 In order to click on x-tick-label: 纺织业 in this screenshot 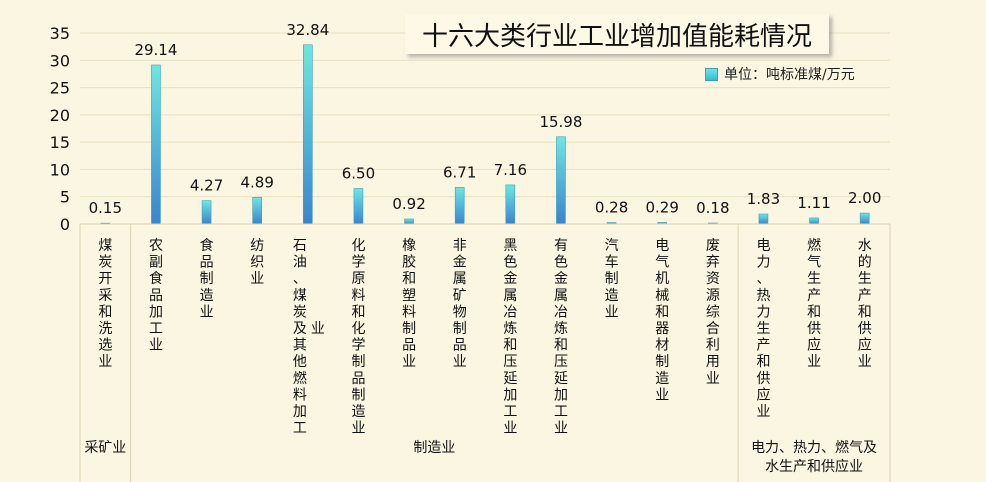, I will do `click(257, 262)`.